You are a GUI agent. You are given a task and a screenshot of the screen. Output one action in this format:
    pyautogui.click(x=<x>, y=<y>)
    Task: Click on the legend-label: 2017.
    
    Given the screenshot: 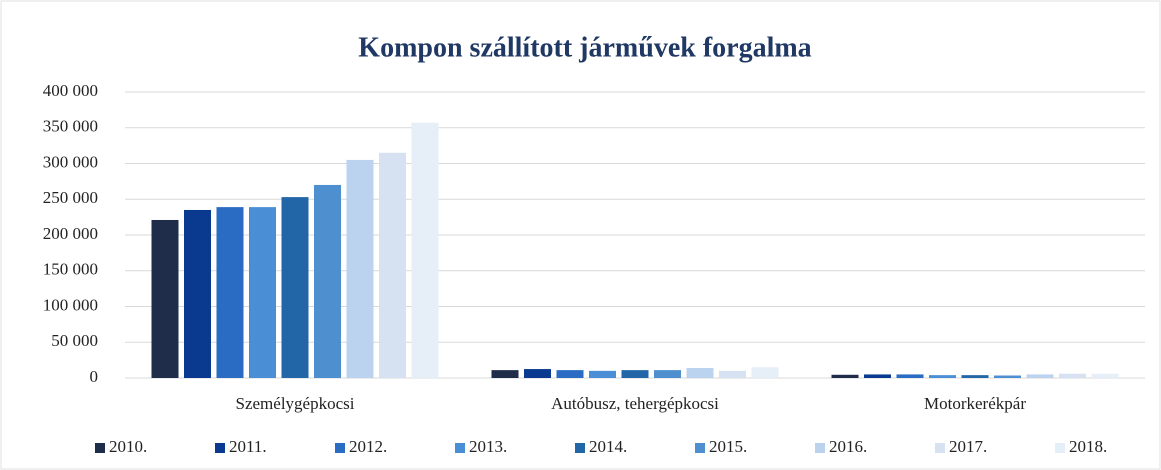 What is the action you would take?
    pyautogui.click(x=968, y=446)
    